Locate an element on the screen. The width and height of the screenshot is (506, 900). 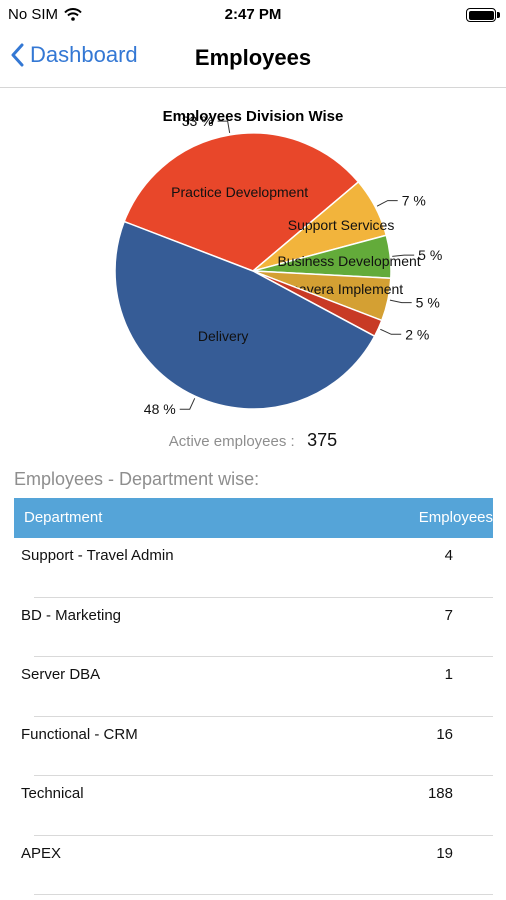
table-row: BD - Marketing 7 is located at coordinates (257, 627).